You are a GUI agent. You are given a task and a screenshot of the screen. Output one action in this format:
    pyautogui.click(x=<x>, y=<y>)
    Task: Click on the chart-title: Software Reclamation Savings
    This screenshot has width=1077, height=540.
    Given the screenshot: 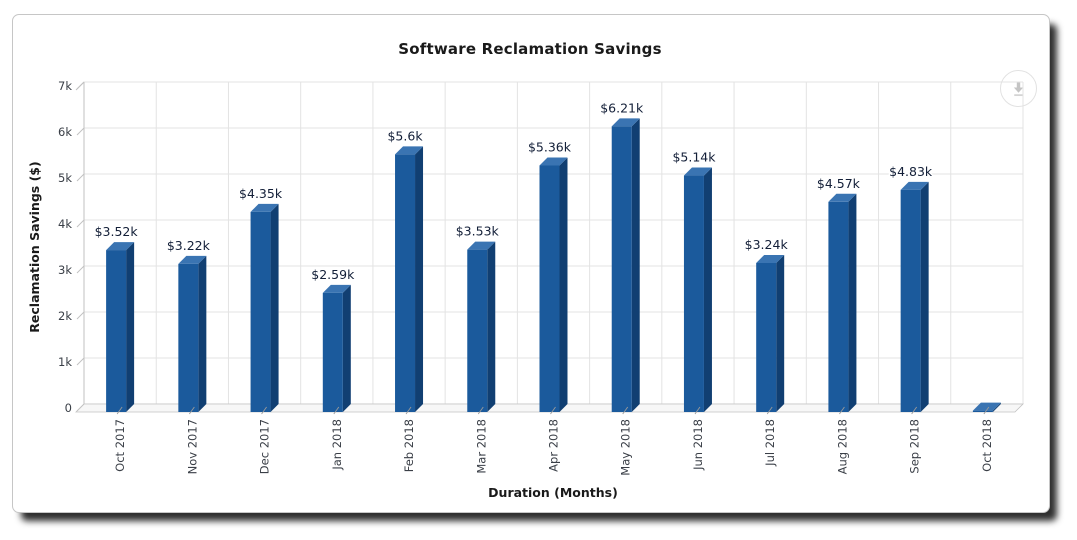 What is the action you would take?
    pyautogui.click(x=530, y=49)
    